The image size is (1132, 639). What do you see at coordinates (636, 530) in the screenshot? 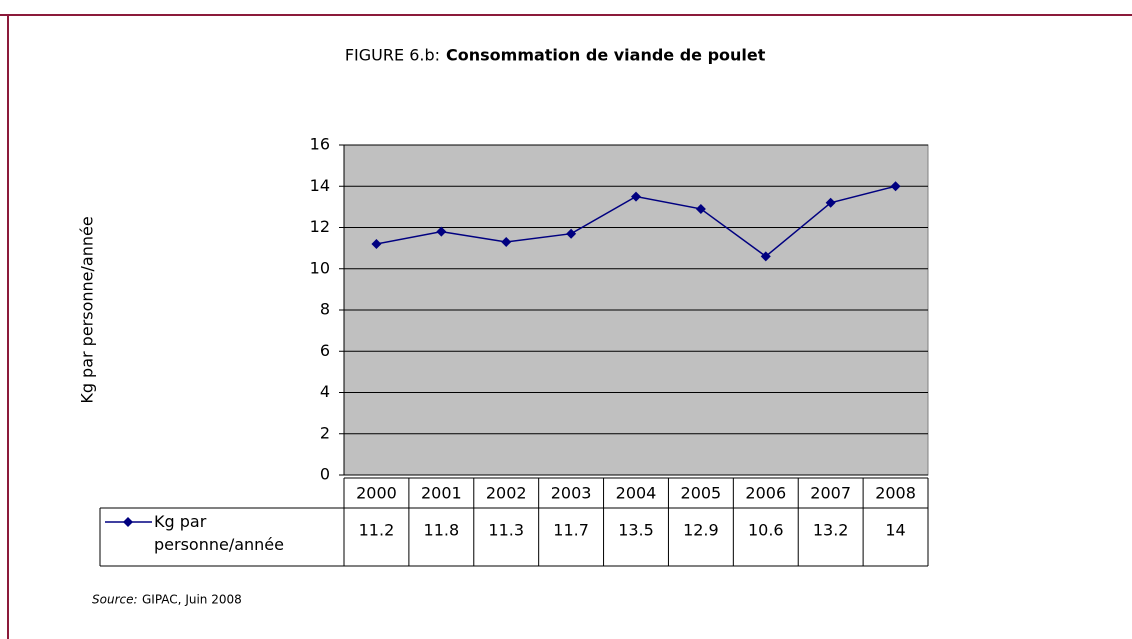
I see `table-value: 13.5` at bounding box center [636, 530].